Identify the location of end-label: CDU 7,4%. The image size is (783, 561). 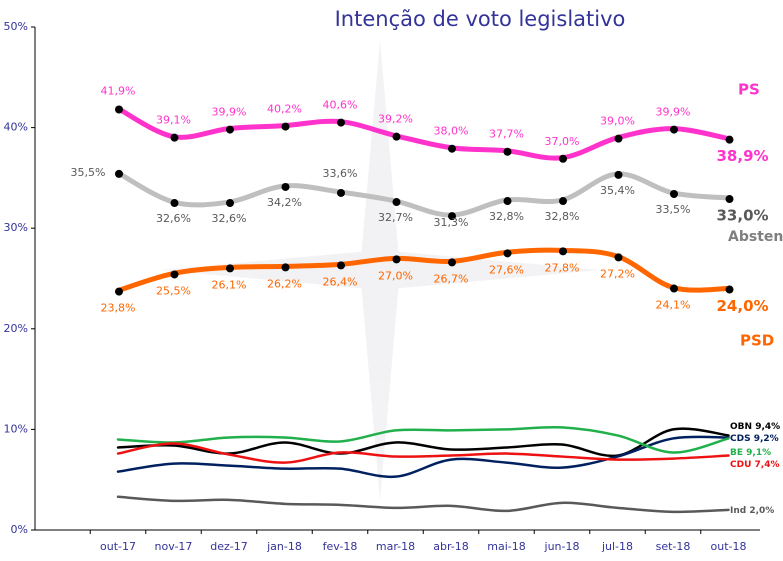
(755, 465).